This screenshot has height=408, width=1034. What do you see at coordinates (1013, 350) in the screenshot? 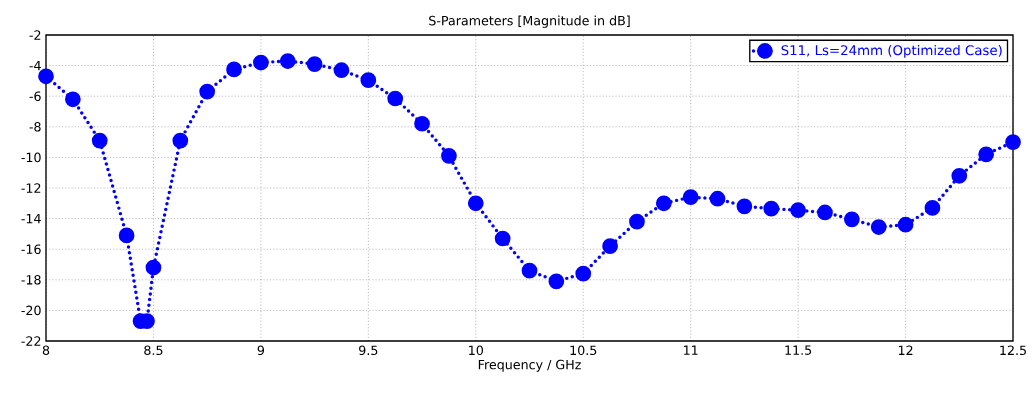
I see `x-tick-label: 12.5` at bounding box center [1013, 350].